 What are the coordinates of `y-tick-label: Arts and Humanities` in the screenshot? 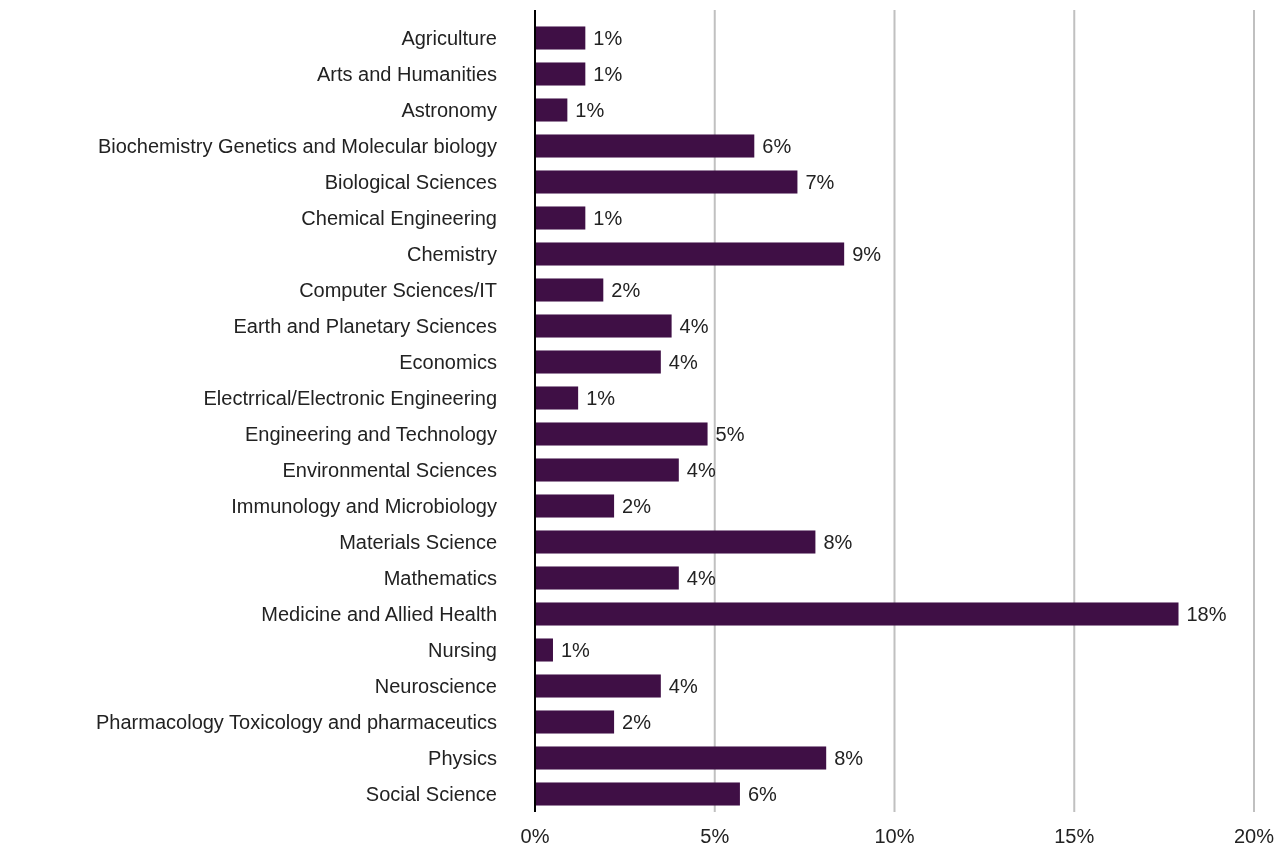 It's located at (406, 74).